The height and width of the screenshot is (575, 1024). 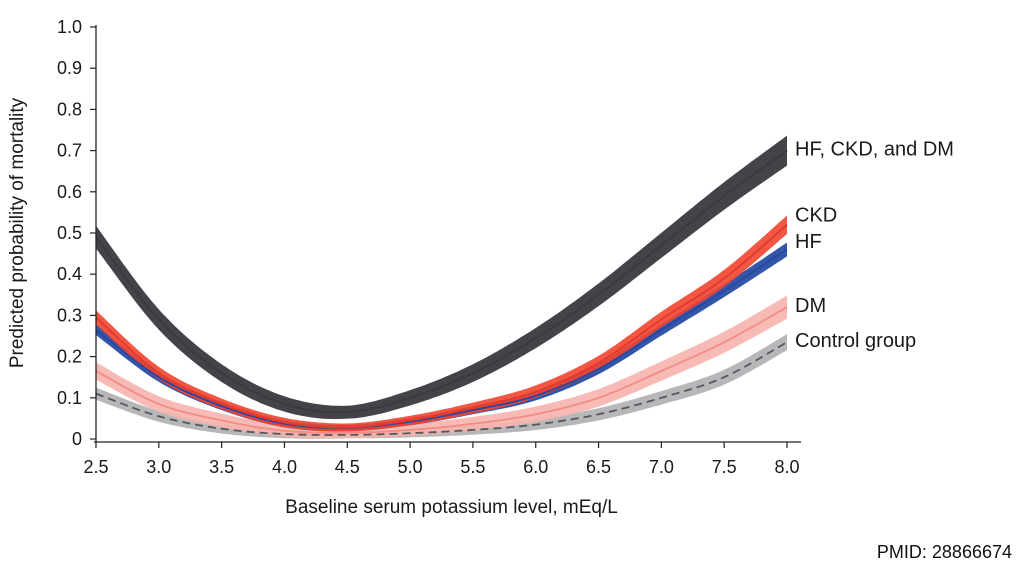 I want to click on y-tick-label: 0.6, so click(x=69, y=192).